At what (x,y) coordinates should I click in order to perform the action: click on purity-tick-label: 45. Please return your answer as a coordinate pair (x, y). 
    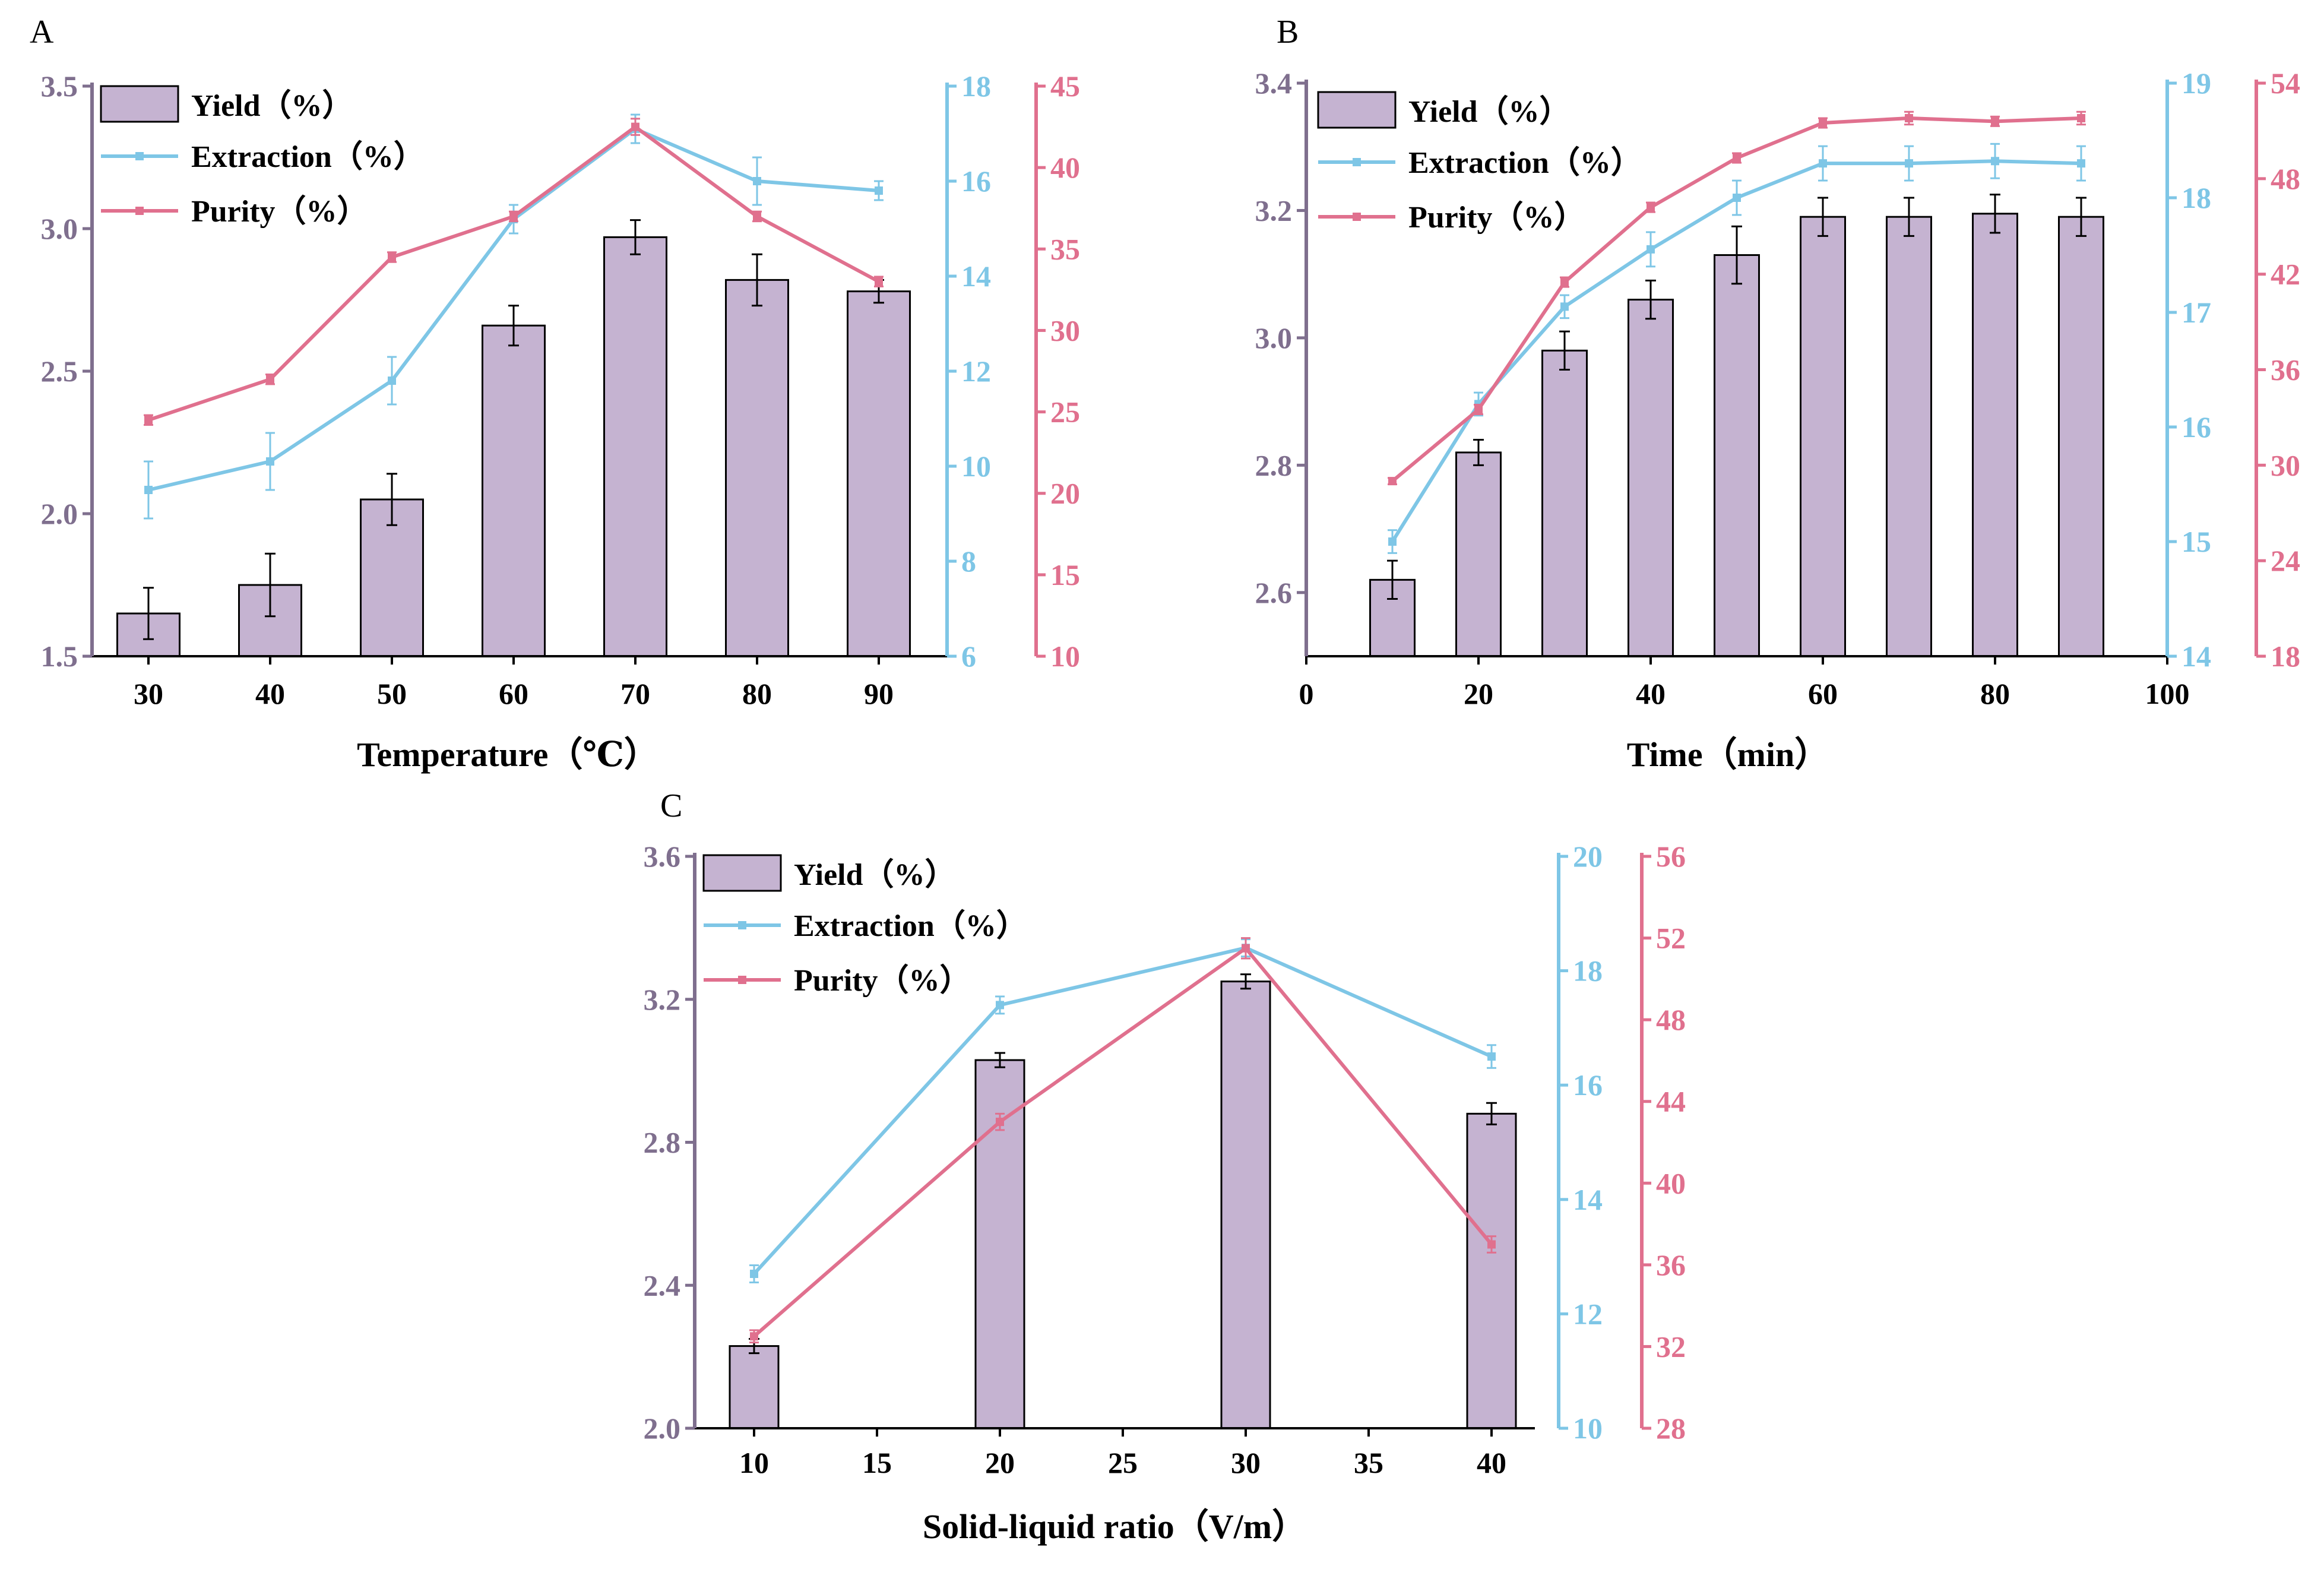
    Looking at the image, I should click on (1065, 86).